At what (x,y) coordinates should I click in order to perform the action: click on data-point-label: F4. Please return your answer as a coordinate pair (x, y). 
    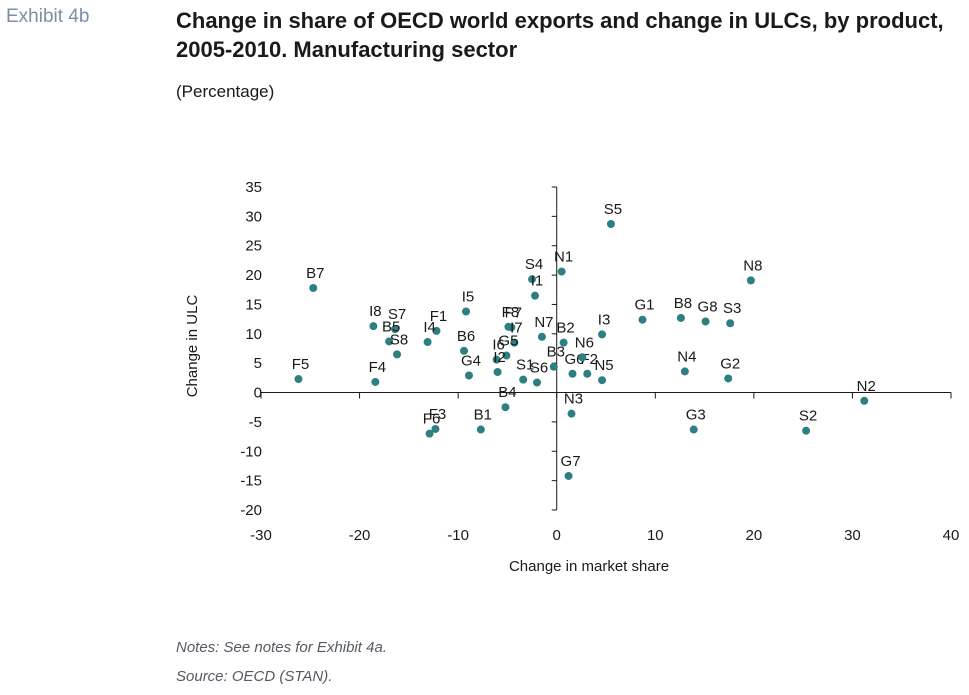
    Looking at the image, I should click on (378, 367).